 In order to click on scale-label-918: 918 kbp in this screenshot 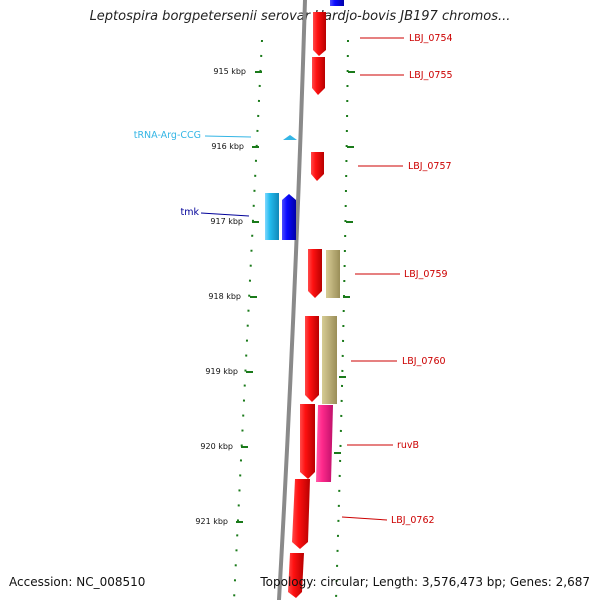, I will do `click(224, 296)`.